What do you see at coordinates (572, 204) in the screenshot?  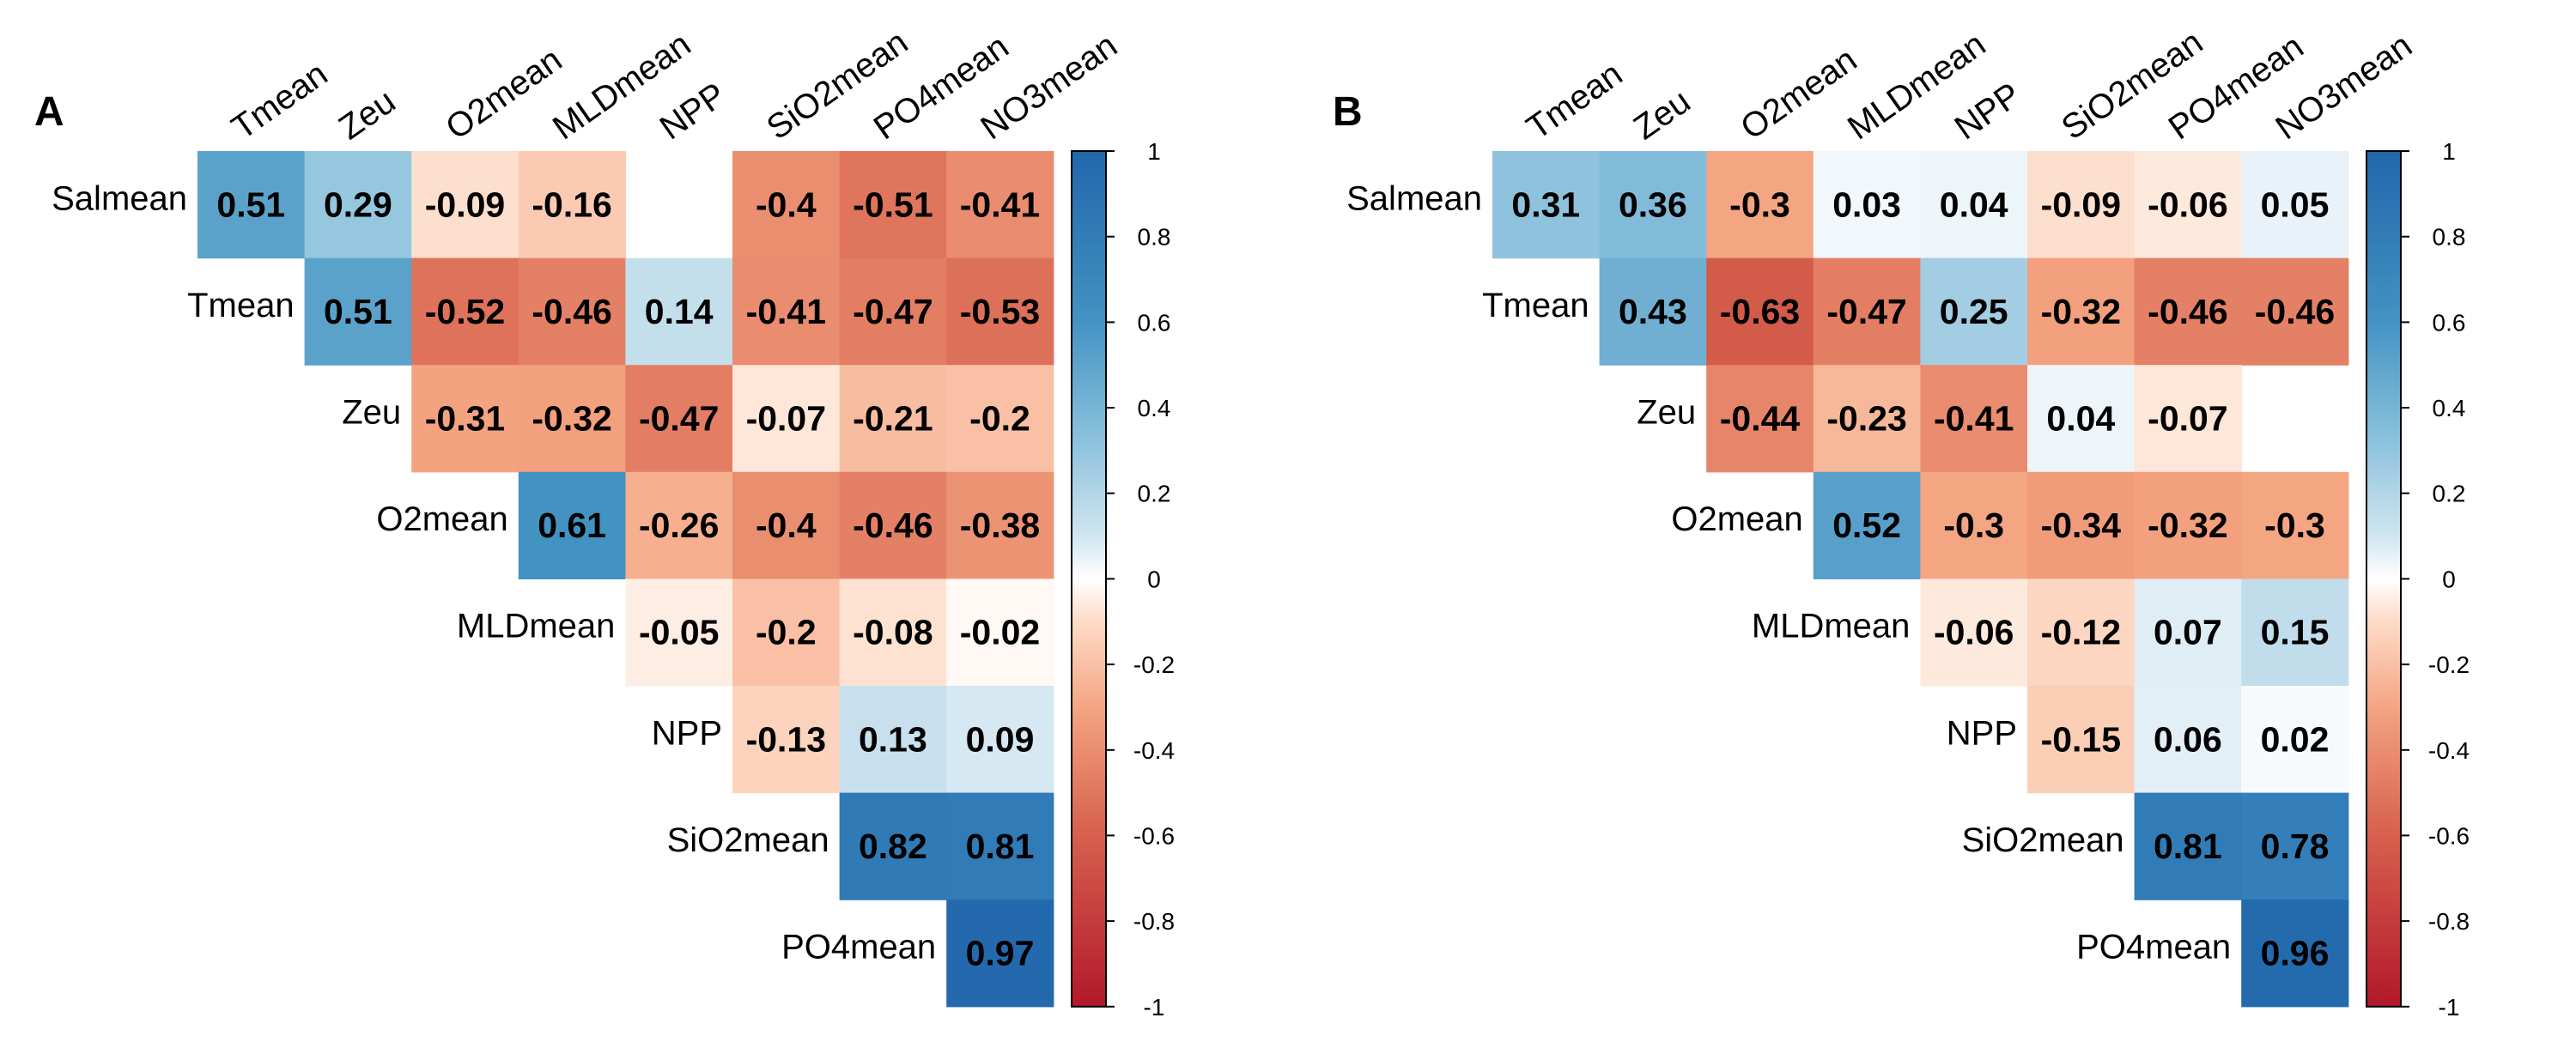 I see `cell-value-label: -0.16` at bounding box center [572, 204].